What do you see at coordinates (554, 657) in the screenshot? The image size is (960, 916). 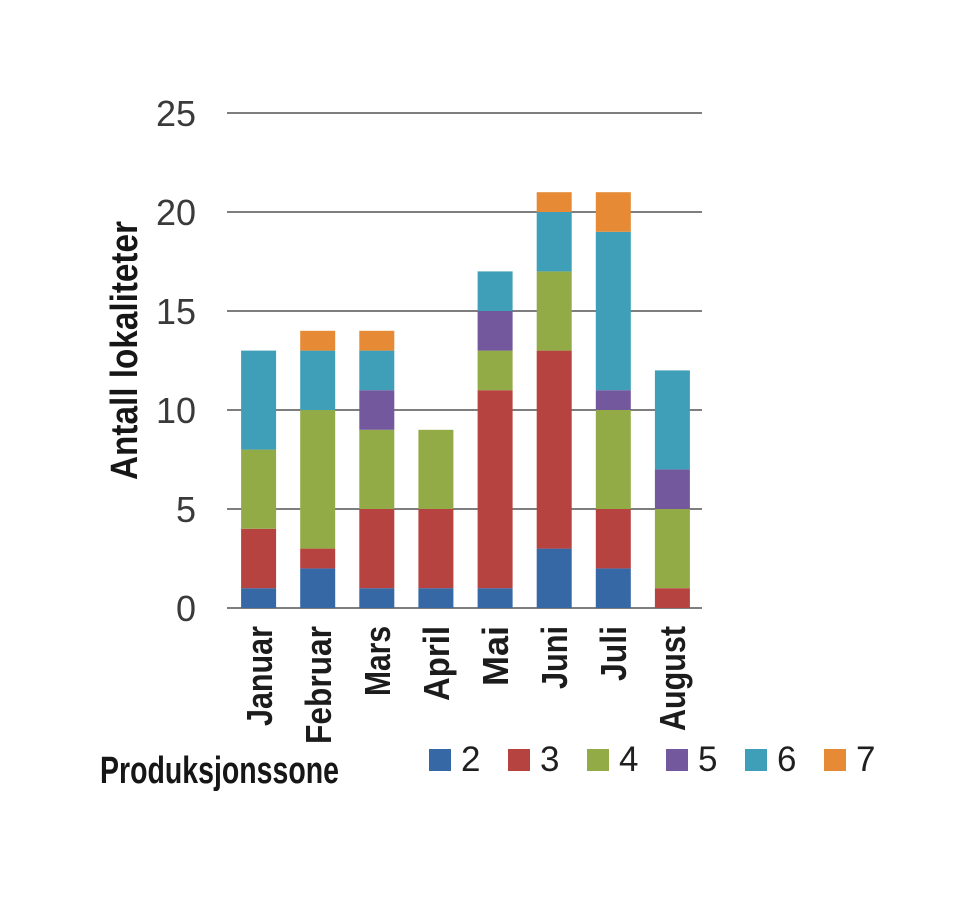 I see `svg-text: Juni` at bounding box center [554, 657].